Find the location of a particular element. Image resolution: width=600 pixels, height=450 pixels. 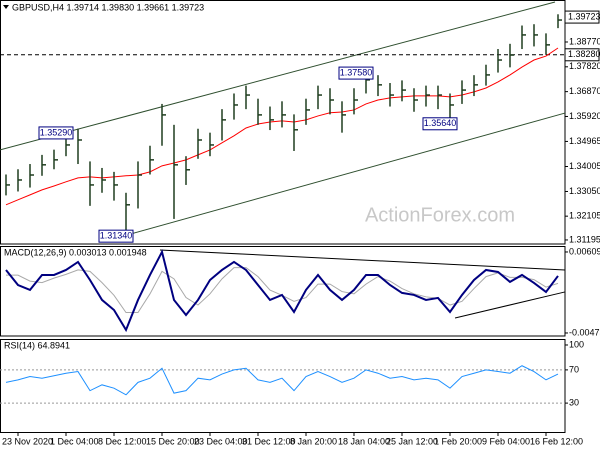

y-tick-label: 1.34965 is located at coordinates (584, 141).